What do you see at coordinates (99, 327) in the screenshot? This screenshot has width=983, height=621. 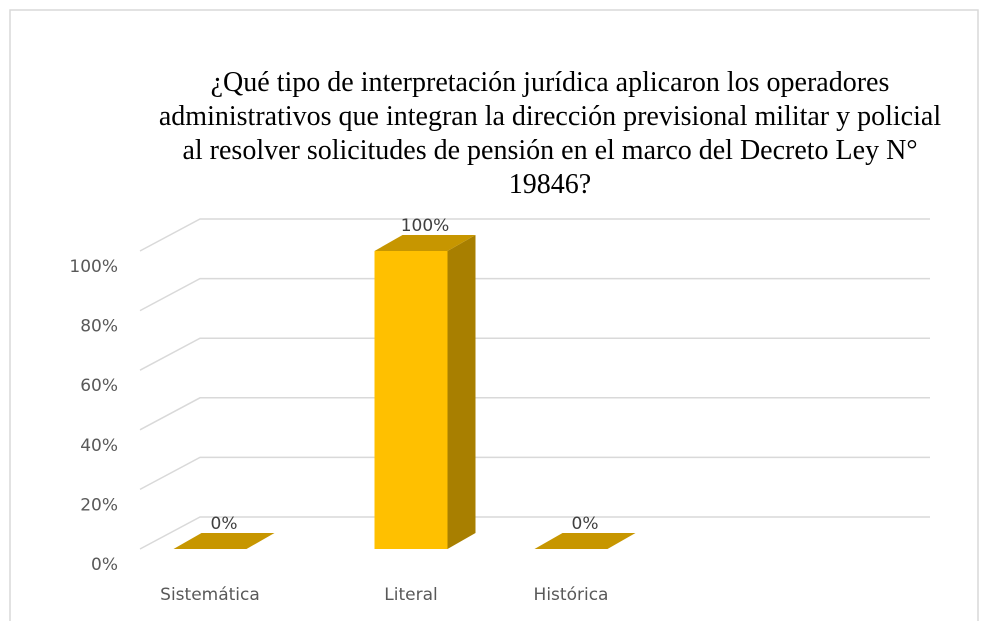 I see `y-tick-label: 80%` at bounding box center [99, 327].